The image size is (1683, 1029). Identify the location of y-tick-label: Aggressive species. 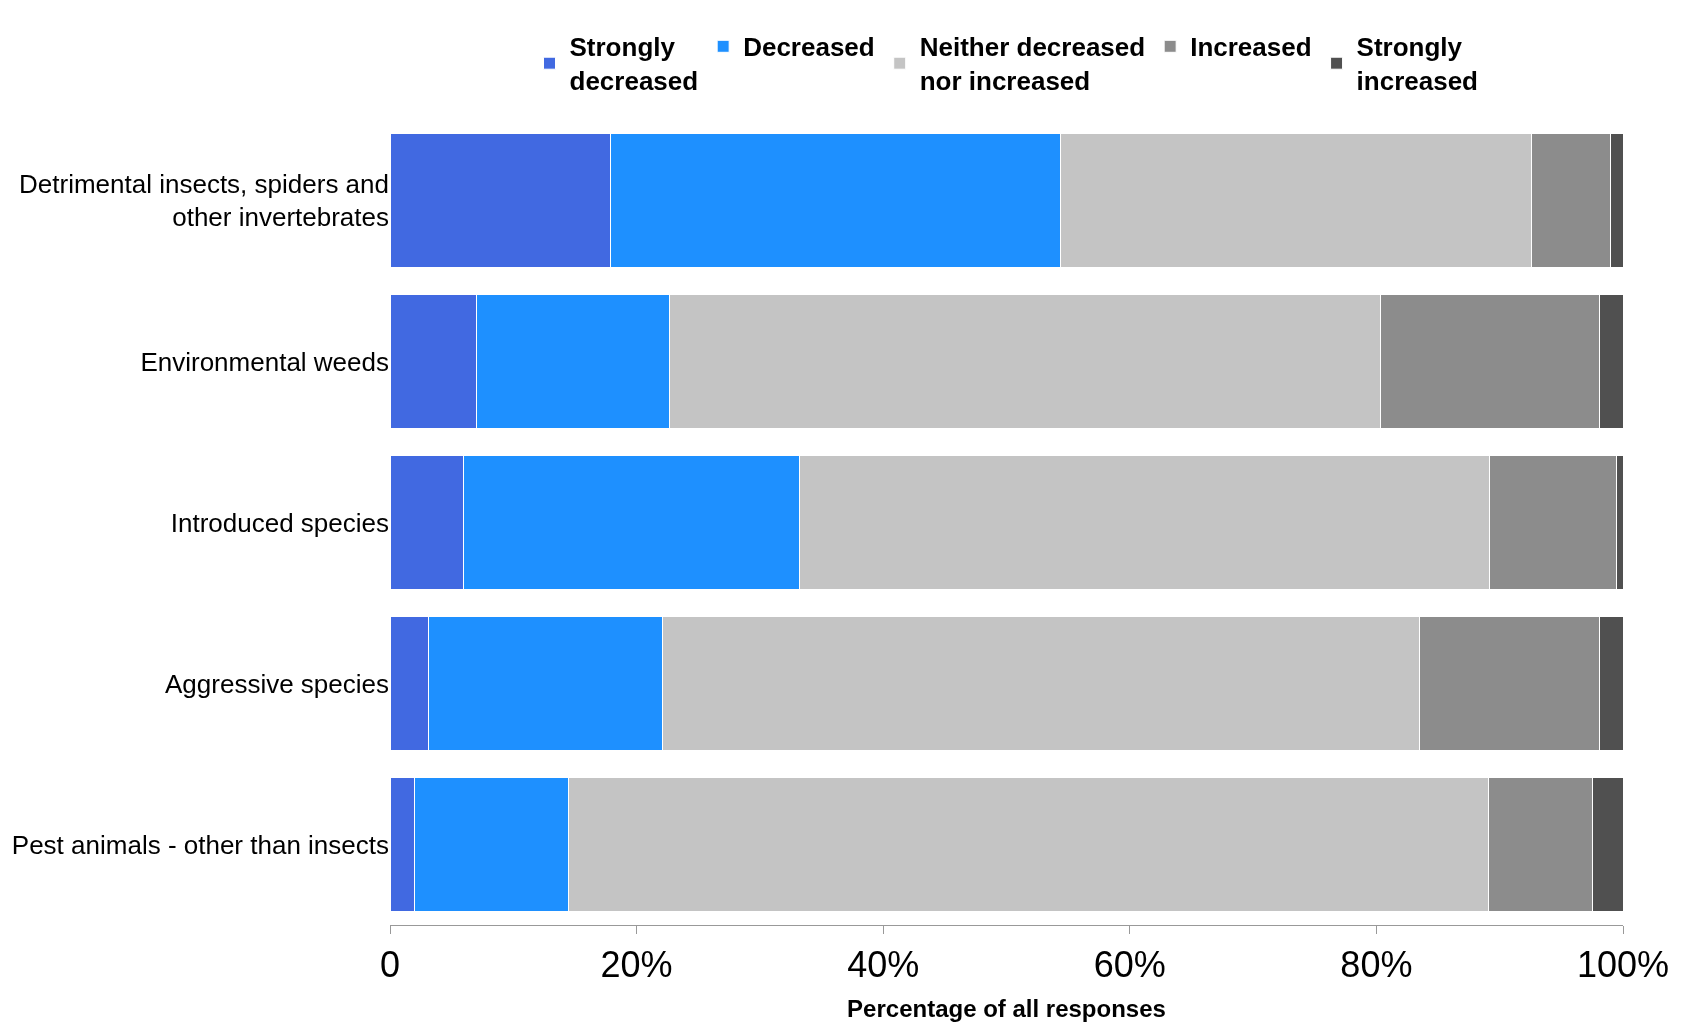
(277, 683).